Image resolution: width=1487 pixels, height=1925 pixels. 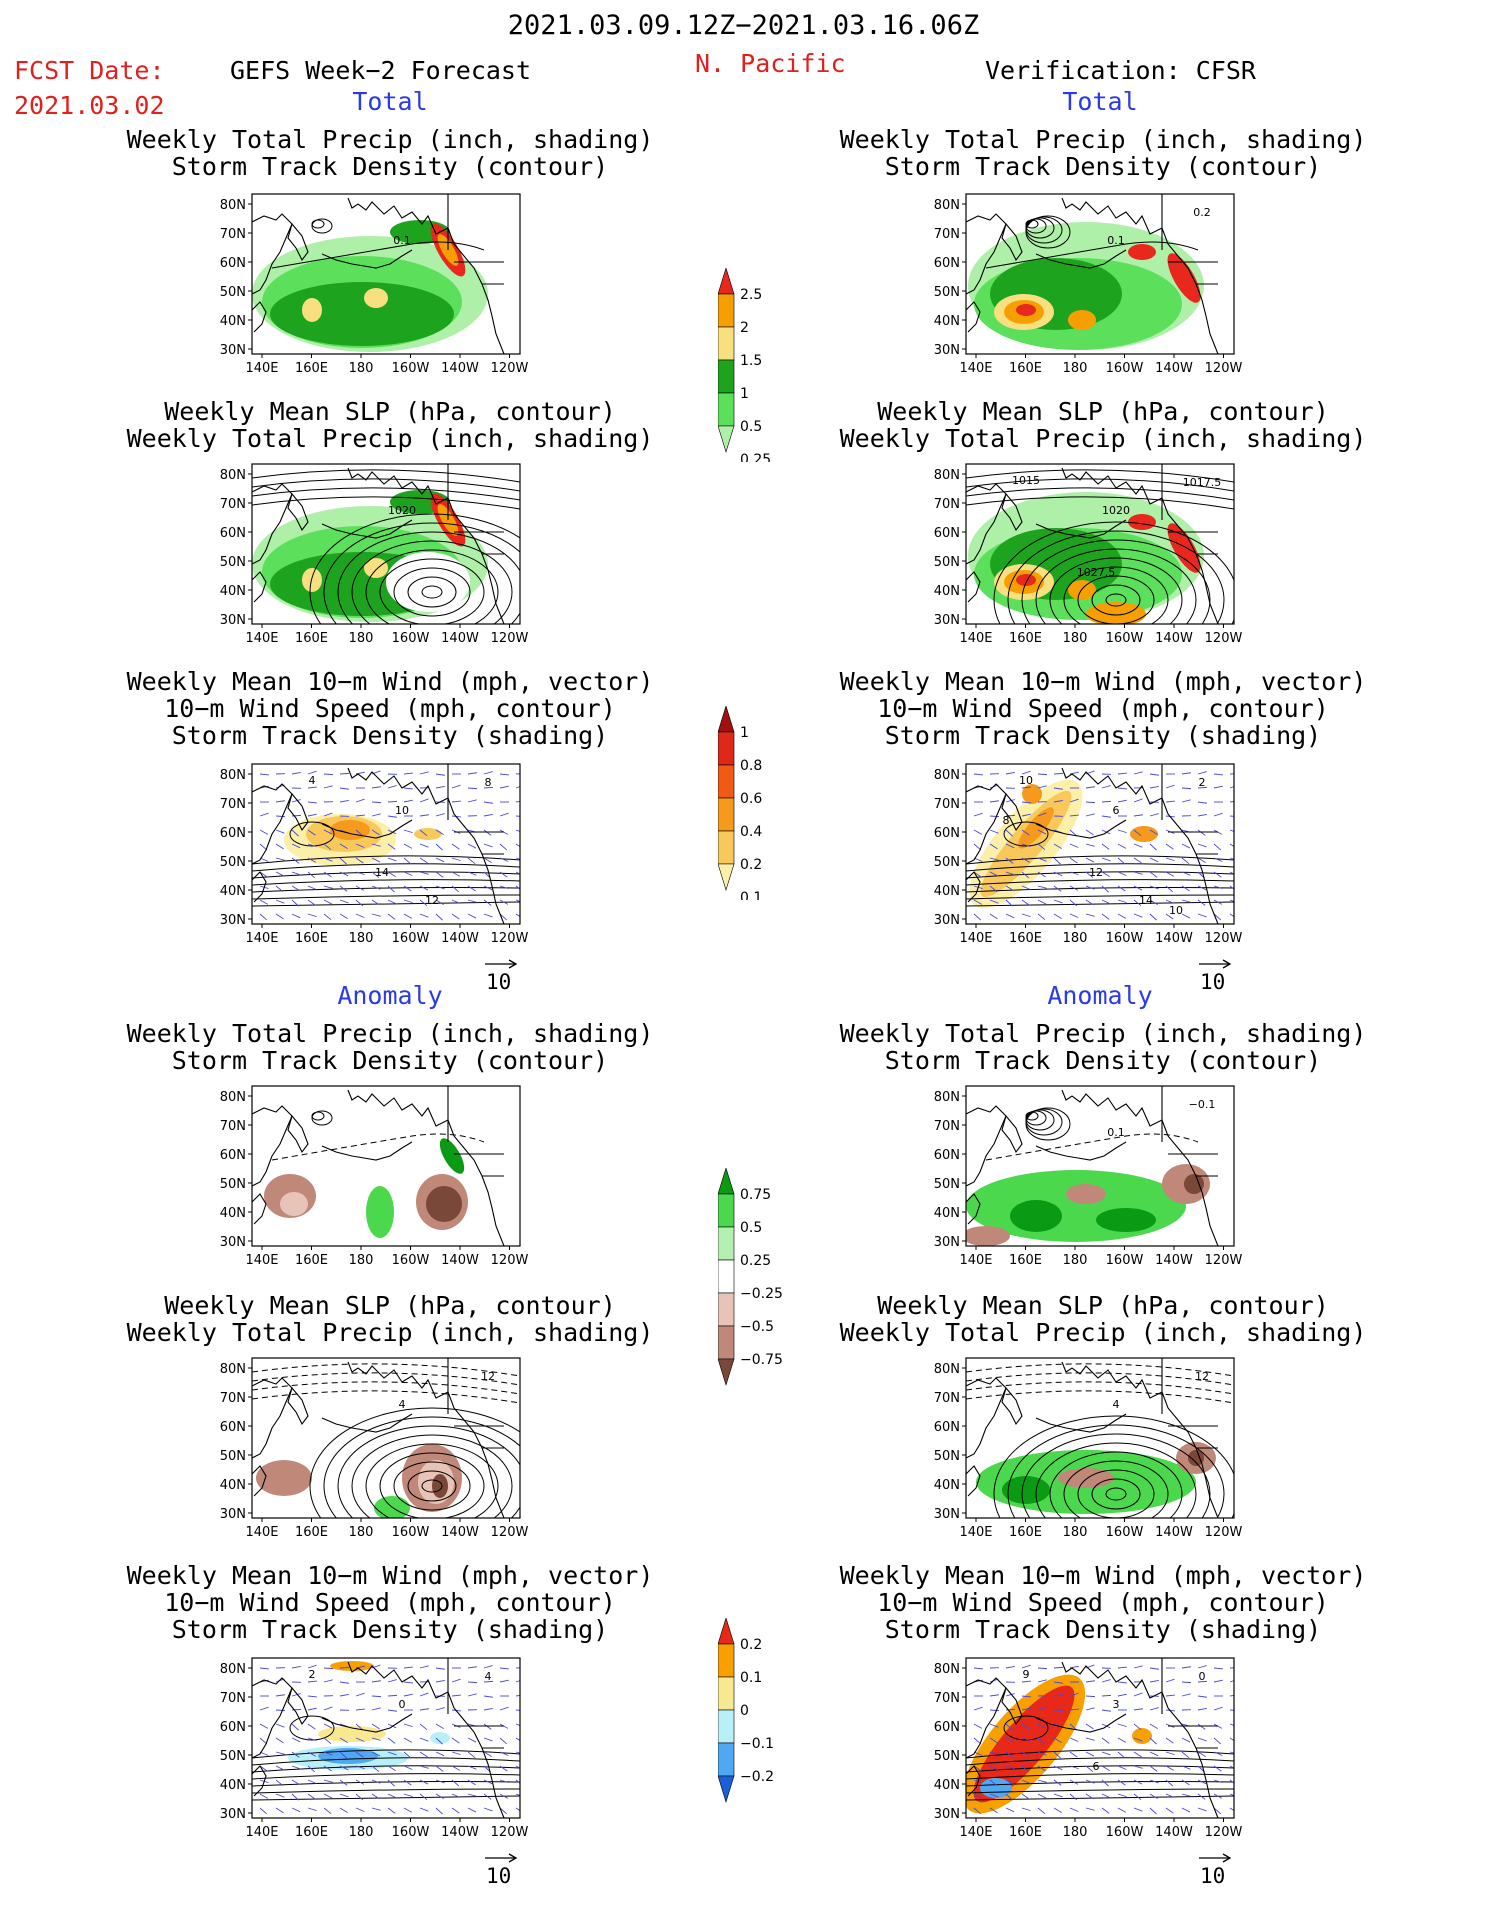 I want to click on panel-title-line: Weekly Mean SLP (hPa, contour), so click(x=390, y=1305).